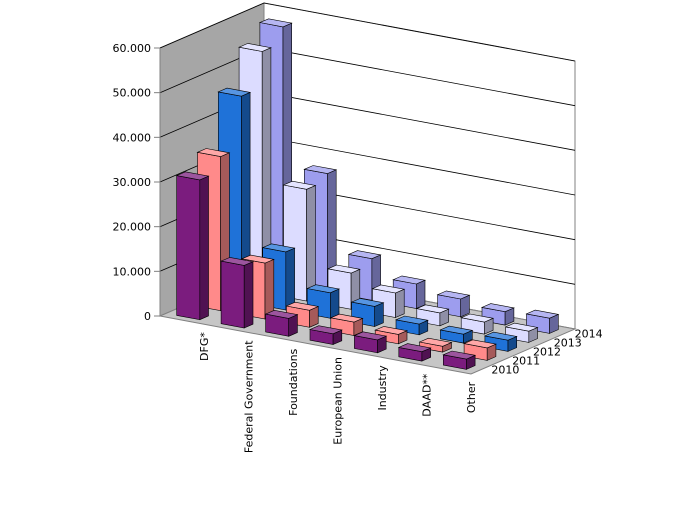 Image resolution: width=680 pixels, height=506 pixels. Describe the element at coordinates (293, 381) in the screenshot. I see `category-label: Foundations` at that location.